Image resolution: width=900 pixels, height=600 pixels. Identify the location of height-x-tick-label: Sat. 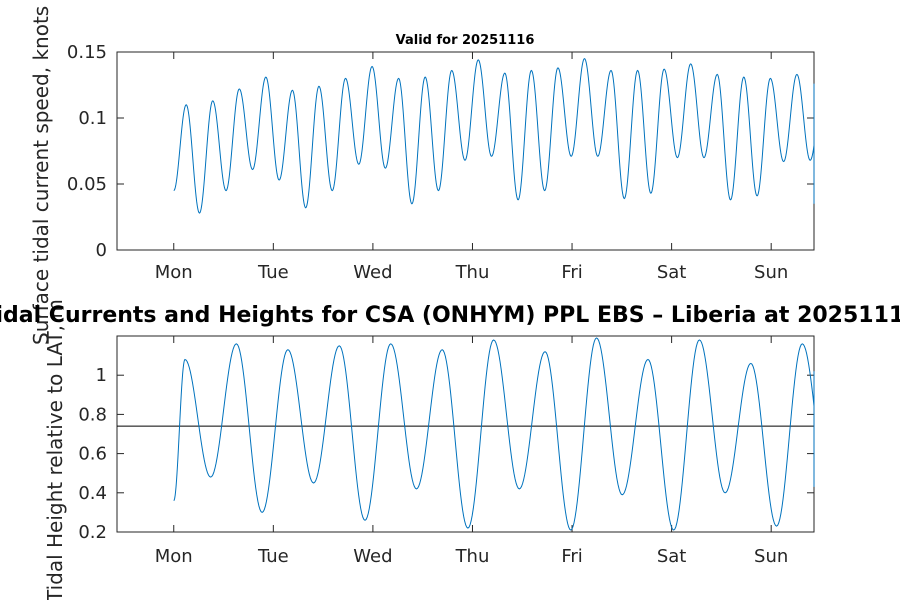
(672, 556).